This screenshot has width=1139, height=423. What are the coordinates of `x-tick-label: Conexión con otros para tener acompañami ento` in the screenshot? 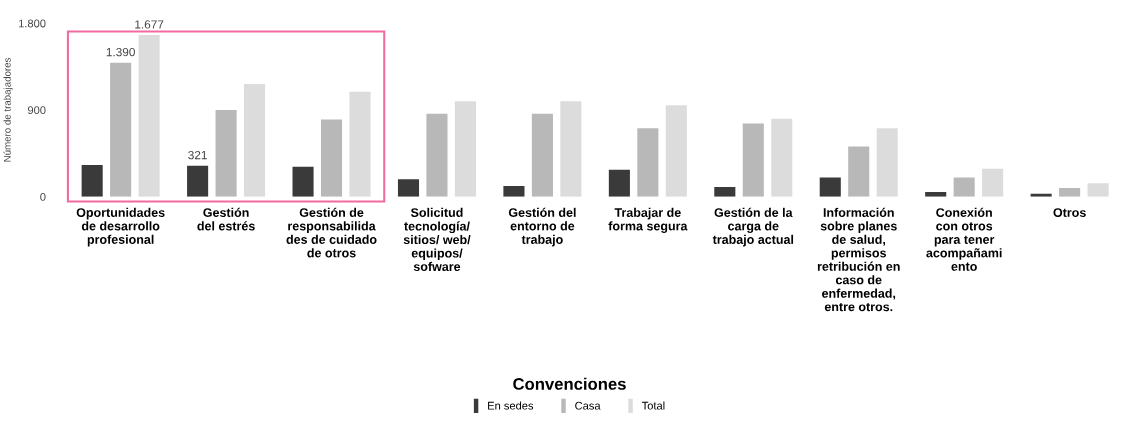 It's located at (964, 239).